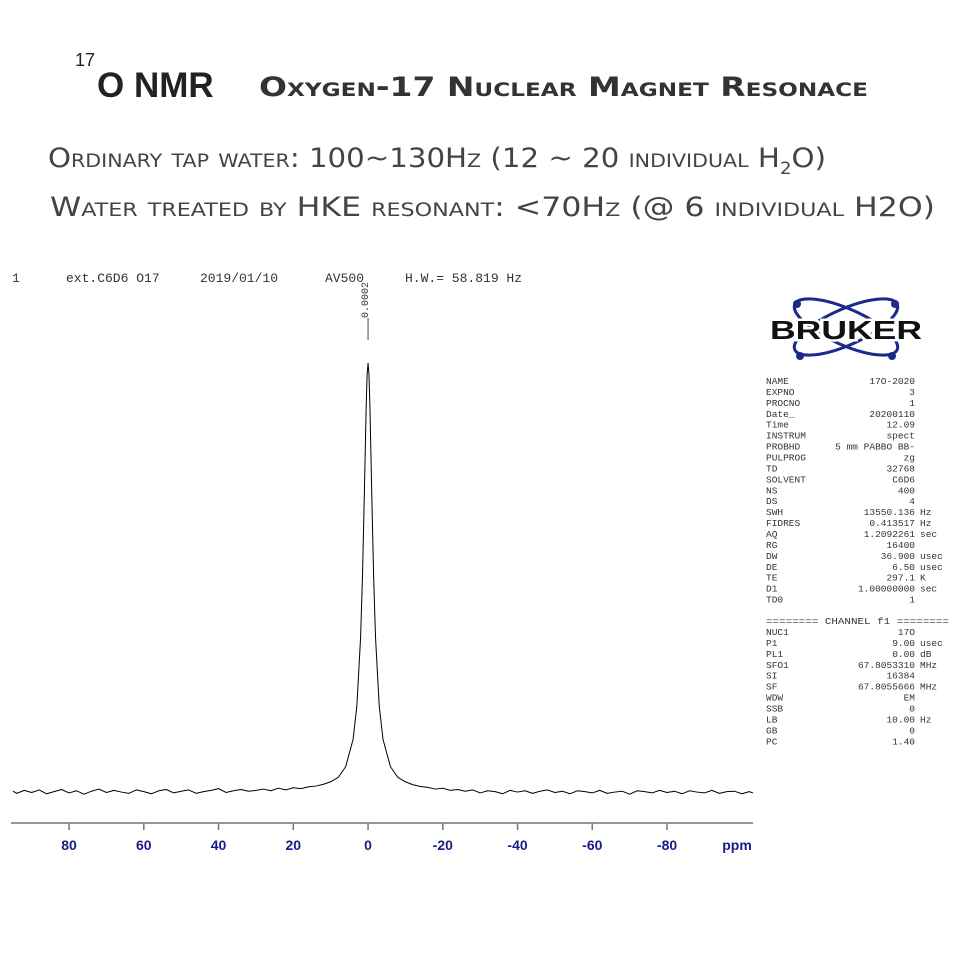 This screenshot has width=960, height=960. What do you see at coordinates (772, 687) in the screenshot?
I see `param-name: SF` at bounding box center [772, 687].